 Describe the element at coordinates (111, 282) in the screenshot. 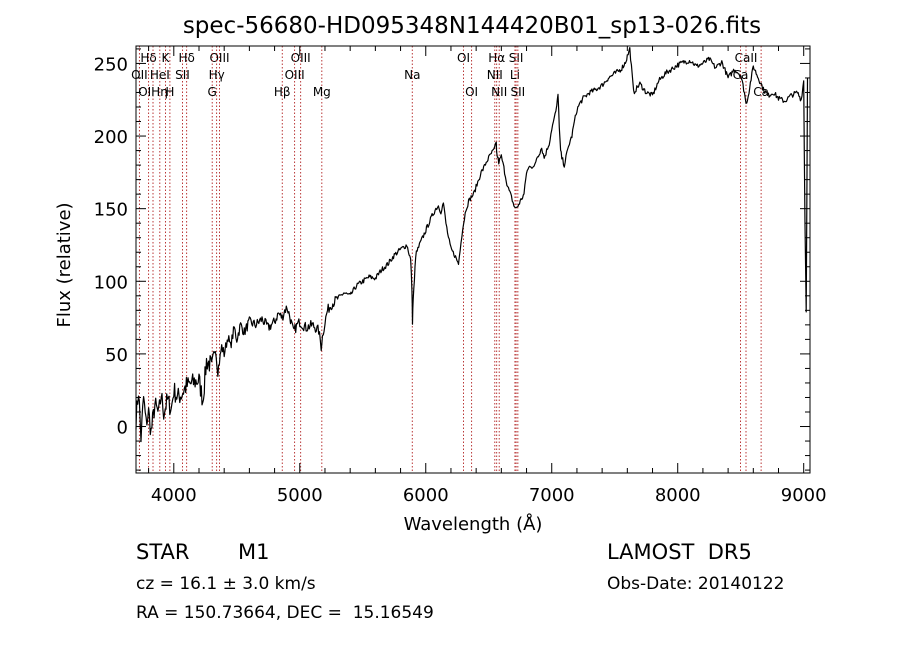

I see `y-tick-label: 100` at that location.